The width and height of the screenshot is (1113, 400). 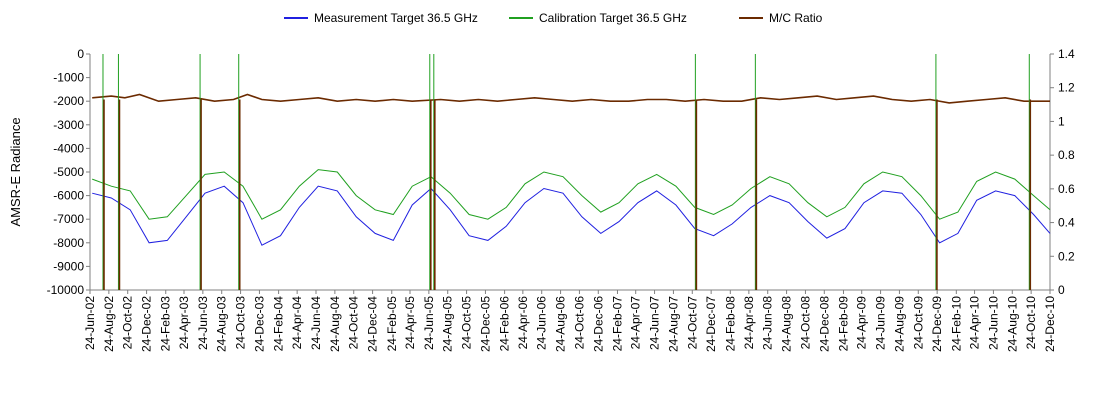 What do you see at coordinates (316, 323) in the screenshot?
I see `x-tick-label: 24-Jun-04` at bounding box center [316, 323].